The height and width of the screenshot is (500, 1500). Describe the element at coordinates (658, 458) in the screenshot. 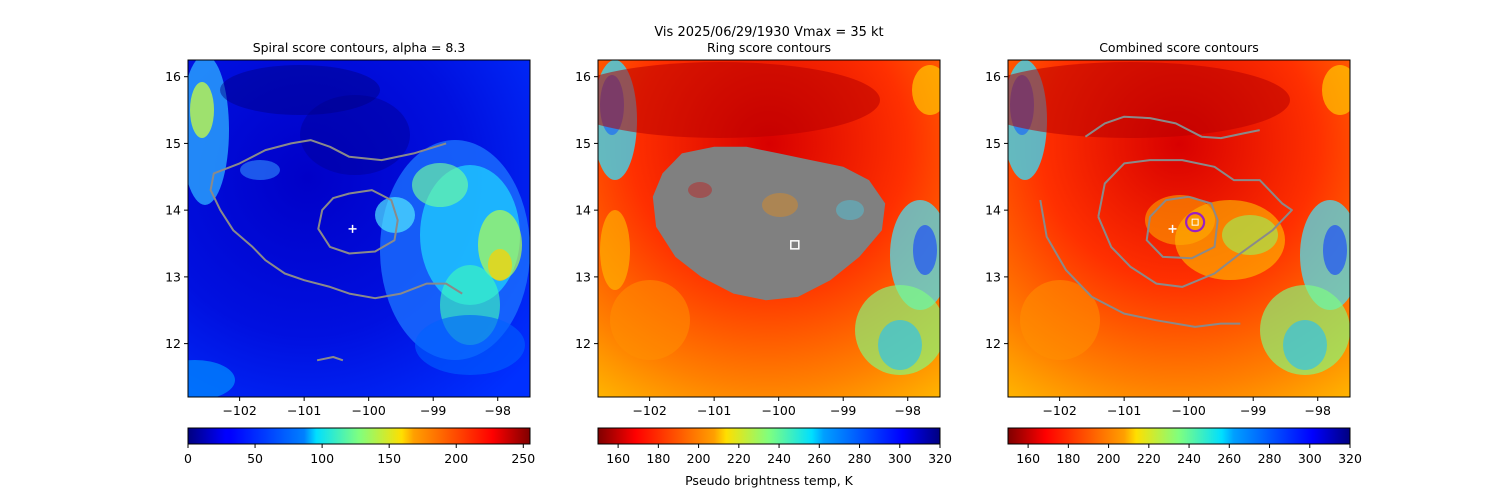

I see `ring-colorbar-tick-label: 180` at that location.